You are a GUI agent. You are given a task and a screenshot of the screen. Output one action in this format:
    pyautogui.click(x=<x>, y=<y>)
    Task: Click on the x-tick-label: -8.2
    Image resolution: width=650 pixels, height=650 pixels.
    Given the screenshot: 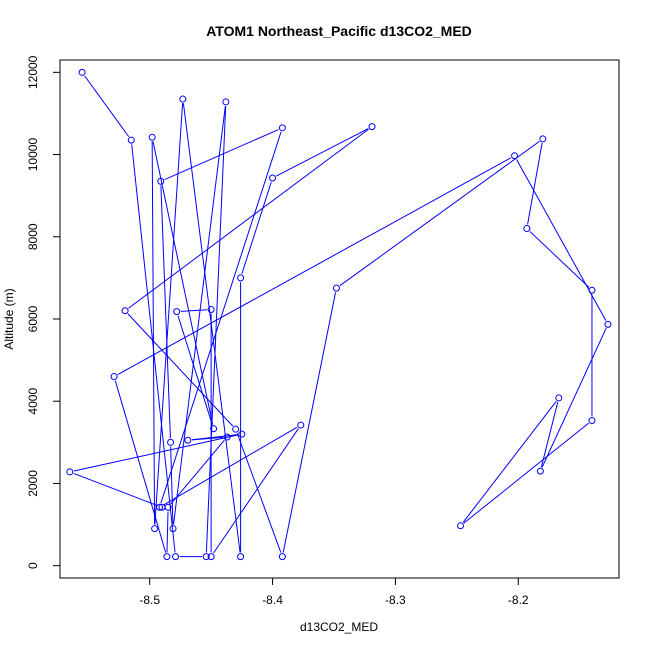 What is the action you would take?
    pyautogui.click(x=518, y=600)
    